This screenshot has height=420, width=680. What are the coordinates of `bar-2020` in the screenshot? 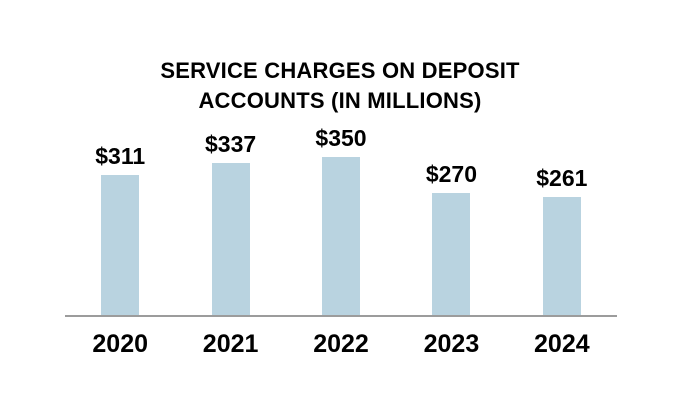 It's located at (120, 245).